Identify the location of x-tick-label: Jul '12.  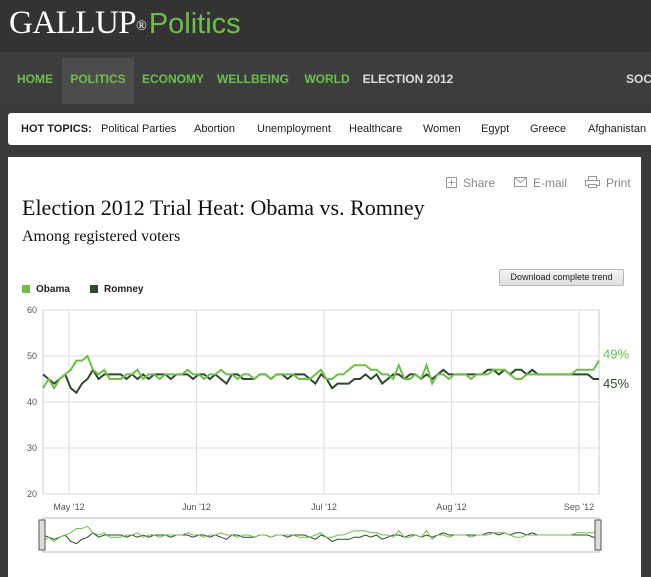
(324, 507).